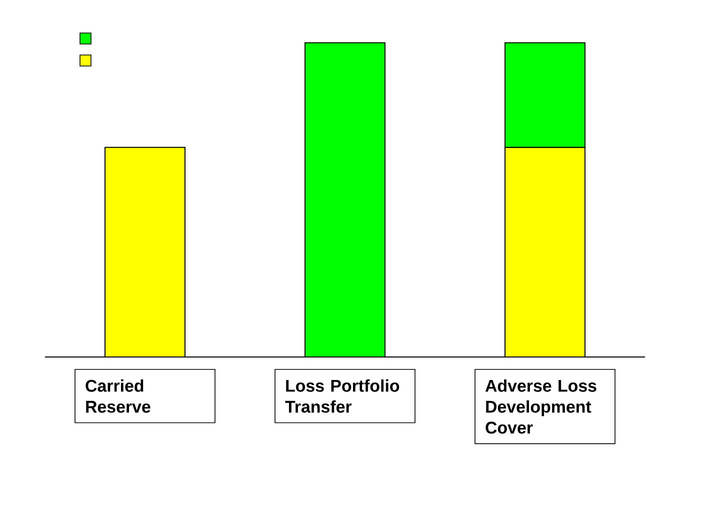 The height and width of the screenshot is (514, 709). Describe the element at coordinates (118, 396) in the screenshot. I see `x-tick-label: Carried Reserve` at that location.